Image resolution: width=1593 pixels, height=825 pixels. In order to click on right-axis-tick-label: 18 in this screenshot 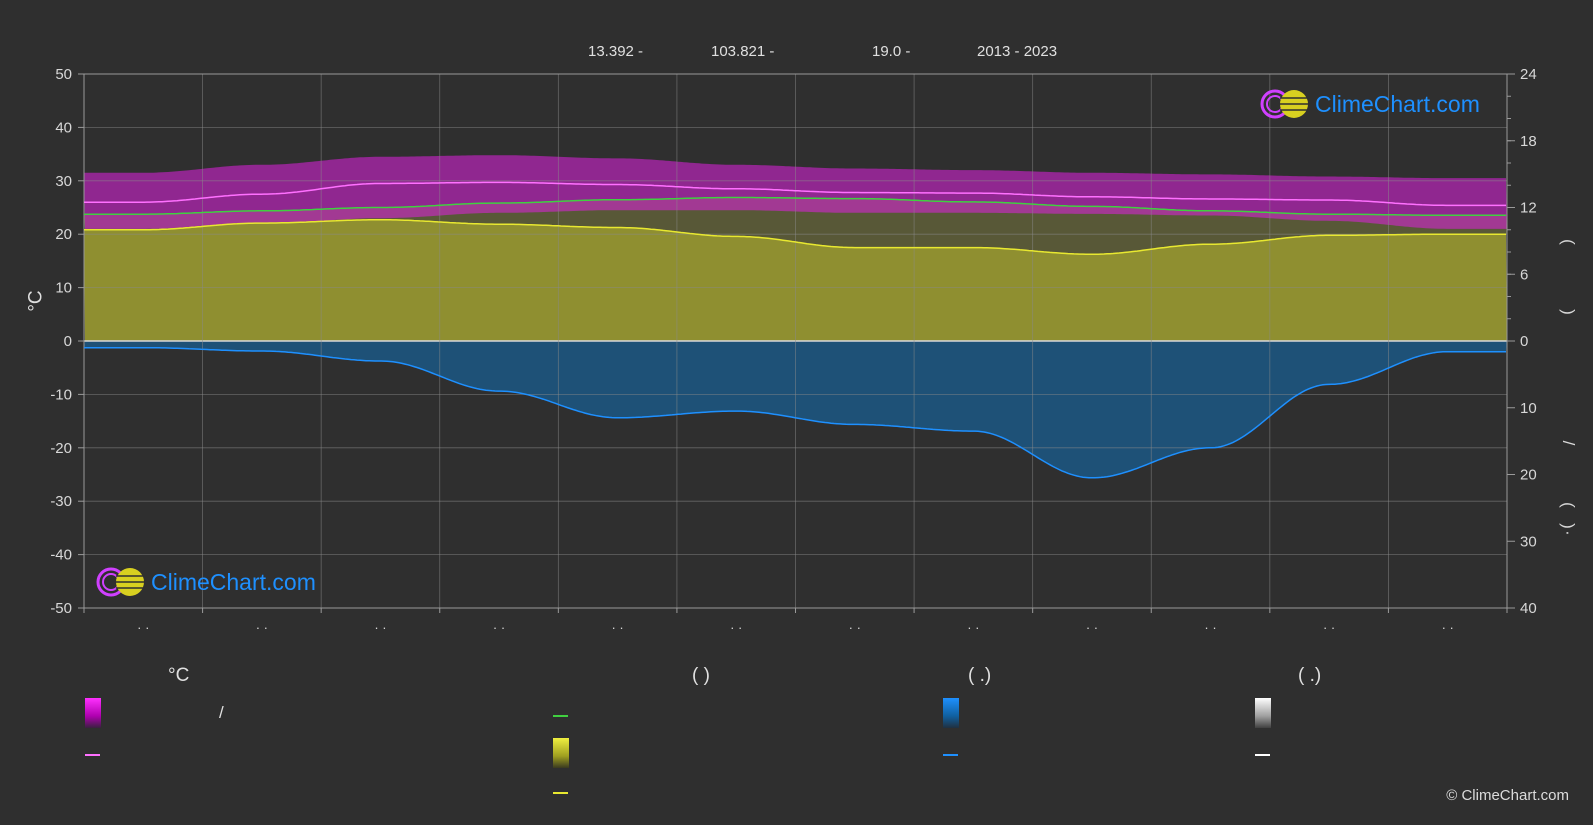, I will do `click(1528, 141)`.